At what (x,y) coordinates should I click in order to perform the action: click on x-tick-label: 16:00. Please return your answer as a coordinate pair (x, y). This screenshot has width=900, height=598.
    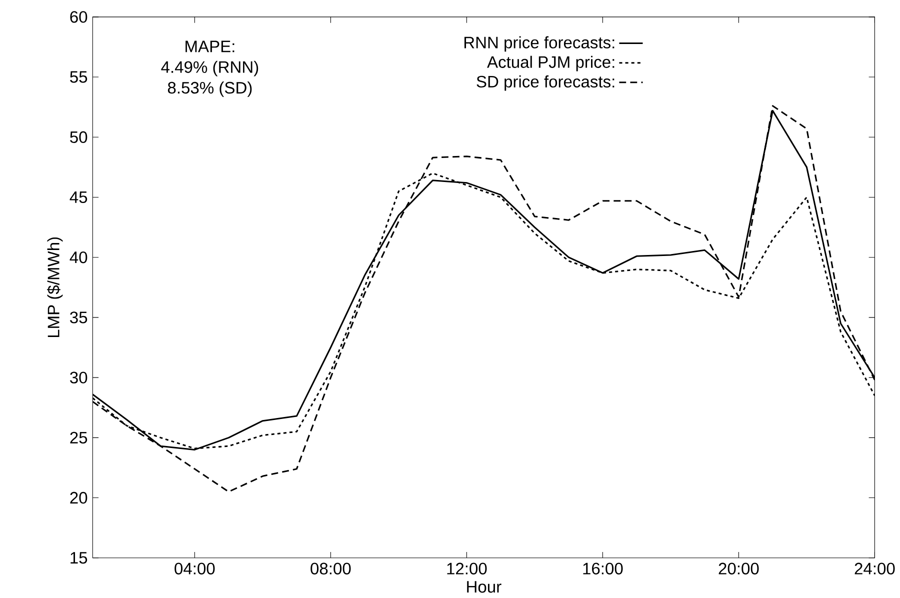
    Looking at the image, I should click on (603, 568).